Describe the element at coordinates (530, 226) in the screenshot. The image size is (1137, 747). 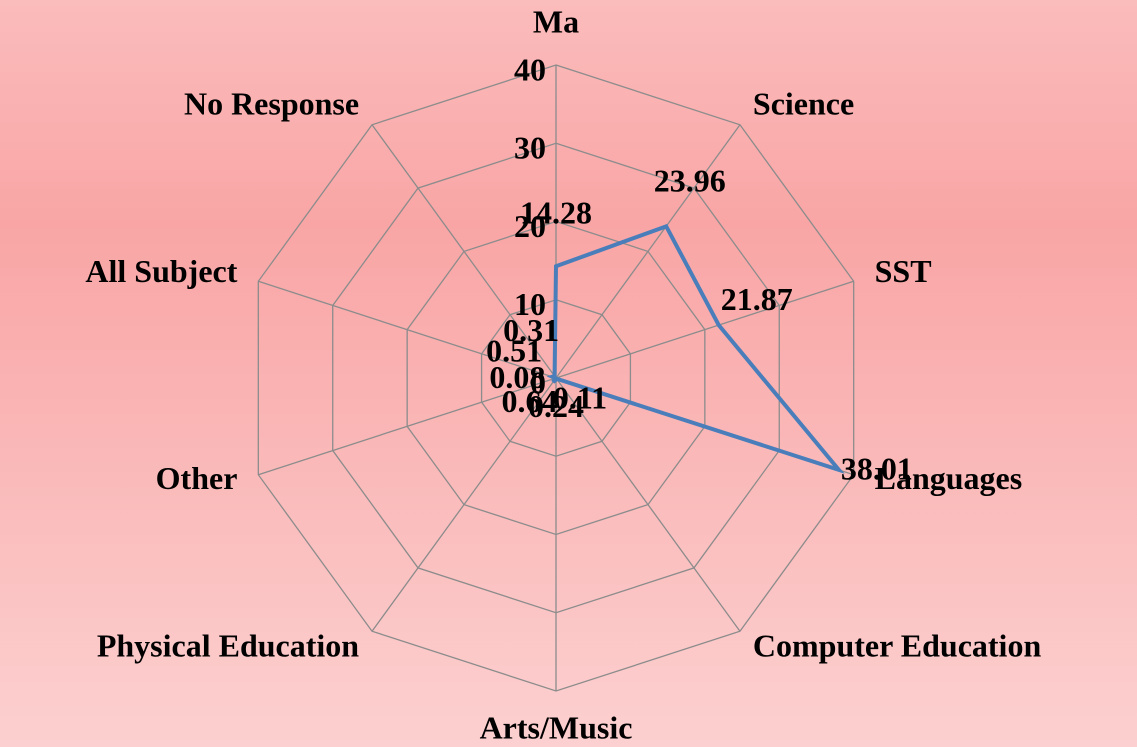
I see `tick-label: 20` at that location.